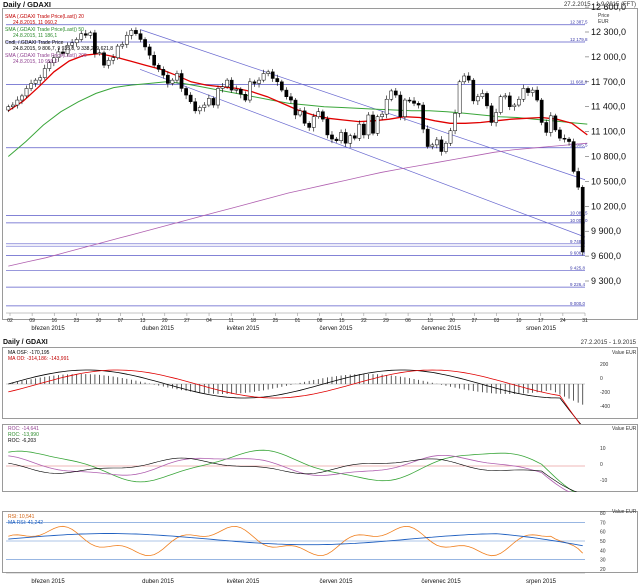 The height and width of the screenshot is (585, 640). What do you see at coordinates (408, 321) in the screenshot?
I see `x-day-label: 06` at bounding box center [408, 321].